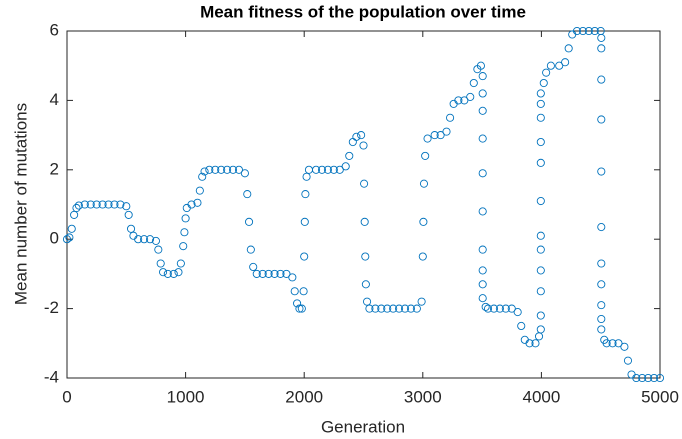 The height and width of the screenshot is (439, 682). What do you see at coordinates (54, 238) in the screenshot?
I see `y-tick-label: 0` at bounding box center [54, 238].